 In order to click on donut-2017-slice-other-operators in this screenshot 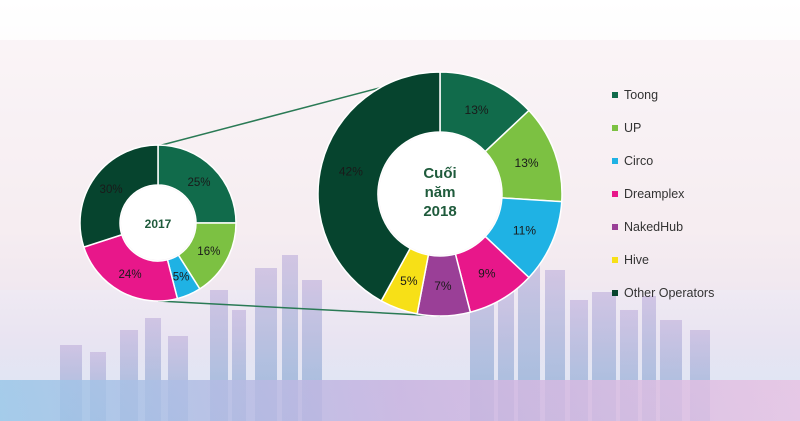, I will do `click(119, 196)`.